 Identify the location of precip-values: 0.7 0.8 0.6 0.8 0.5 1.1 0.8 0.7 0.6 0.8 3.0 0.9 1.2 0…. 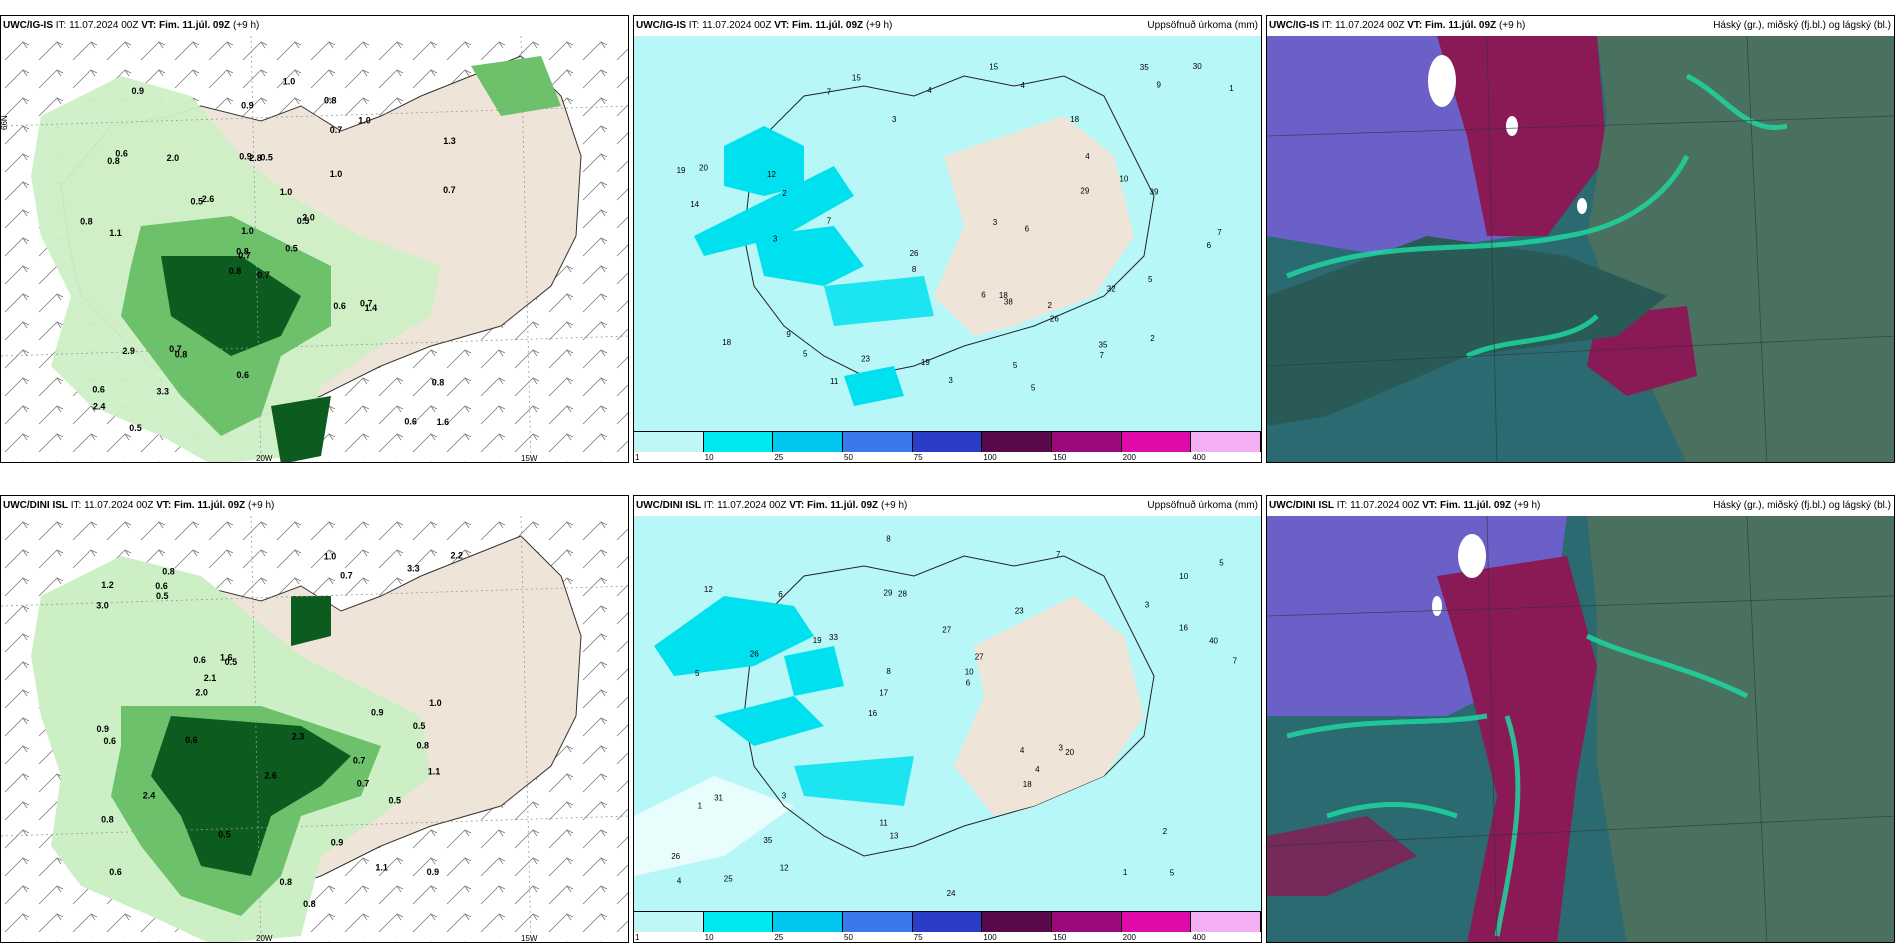
(279, 730).